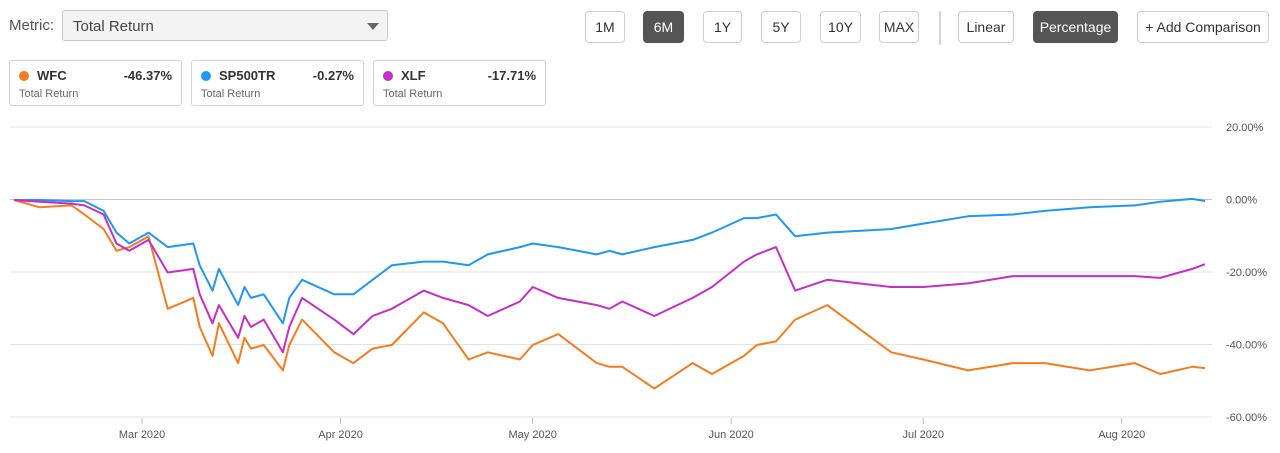 This screenshot has width=1280, height=453. Describe the element at coordinates (225, 25) in the screenshot. I see `metric-dropdown: Total Return` at that location.